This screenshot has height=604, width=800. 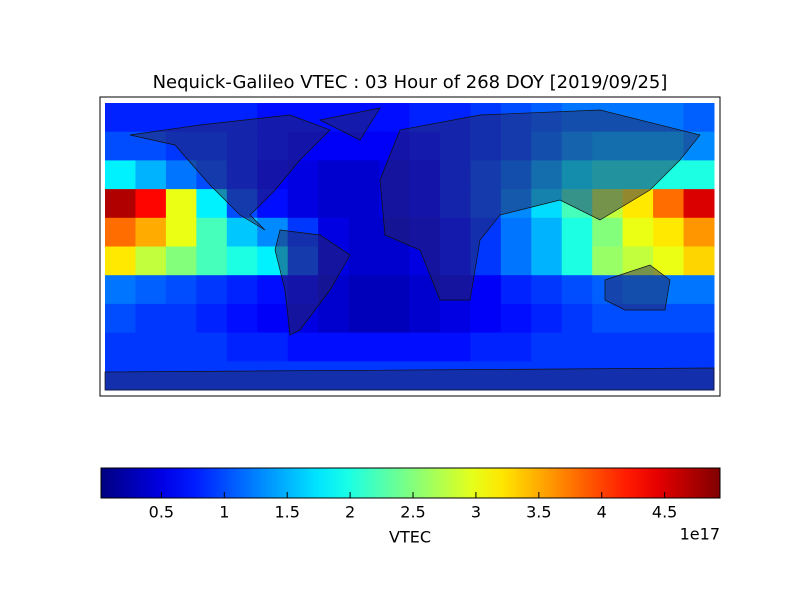 I want to click on colorbar-tick-label: 0.5, so click(x=161, y=512).